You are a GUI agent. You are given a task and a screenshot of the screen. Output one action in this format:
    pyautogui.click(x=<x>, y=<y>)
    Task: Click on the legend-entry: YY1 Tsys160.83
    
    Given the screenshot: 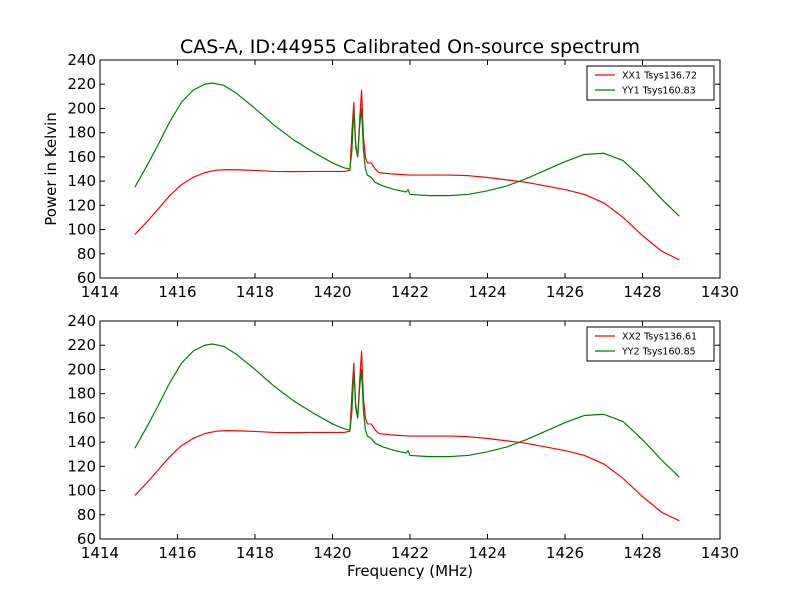 What is the action you would take?
    pyautogui.click(x=658, y=91)
    